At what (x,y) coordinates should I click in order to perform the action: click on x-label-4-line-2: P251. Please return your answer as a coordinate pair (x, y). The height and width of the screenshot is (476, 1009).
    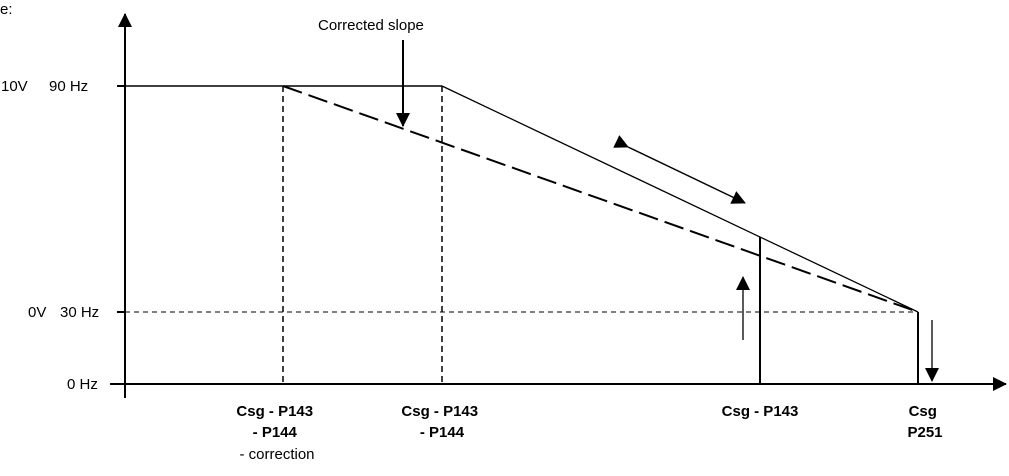
    Looking at the image, I should click on (924, 432).